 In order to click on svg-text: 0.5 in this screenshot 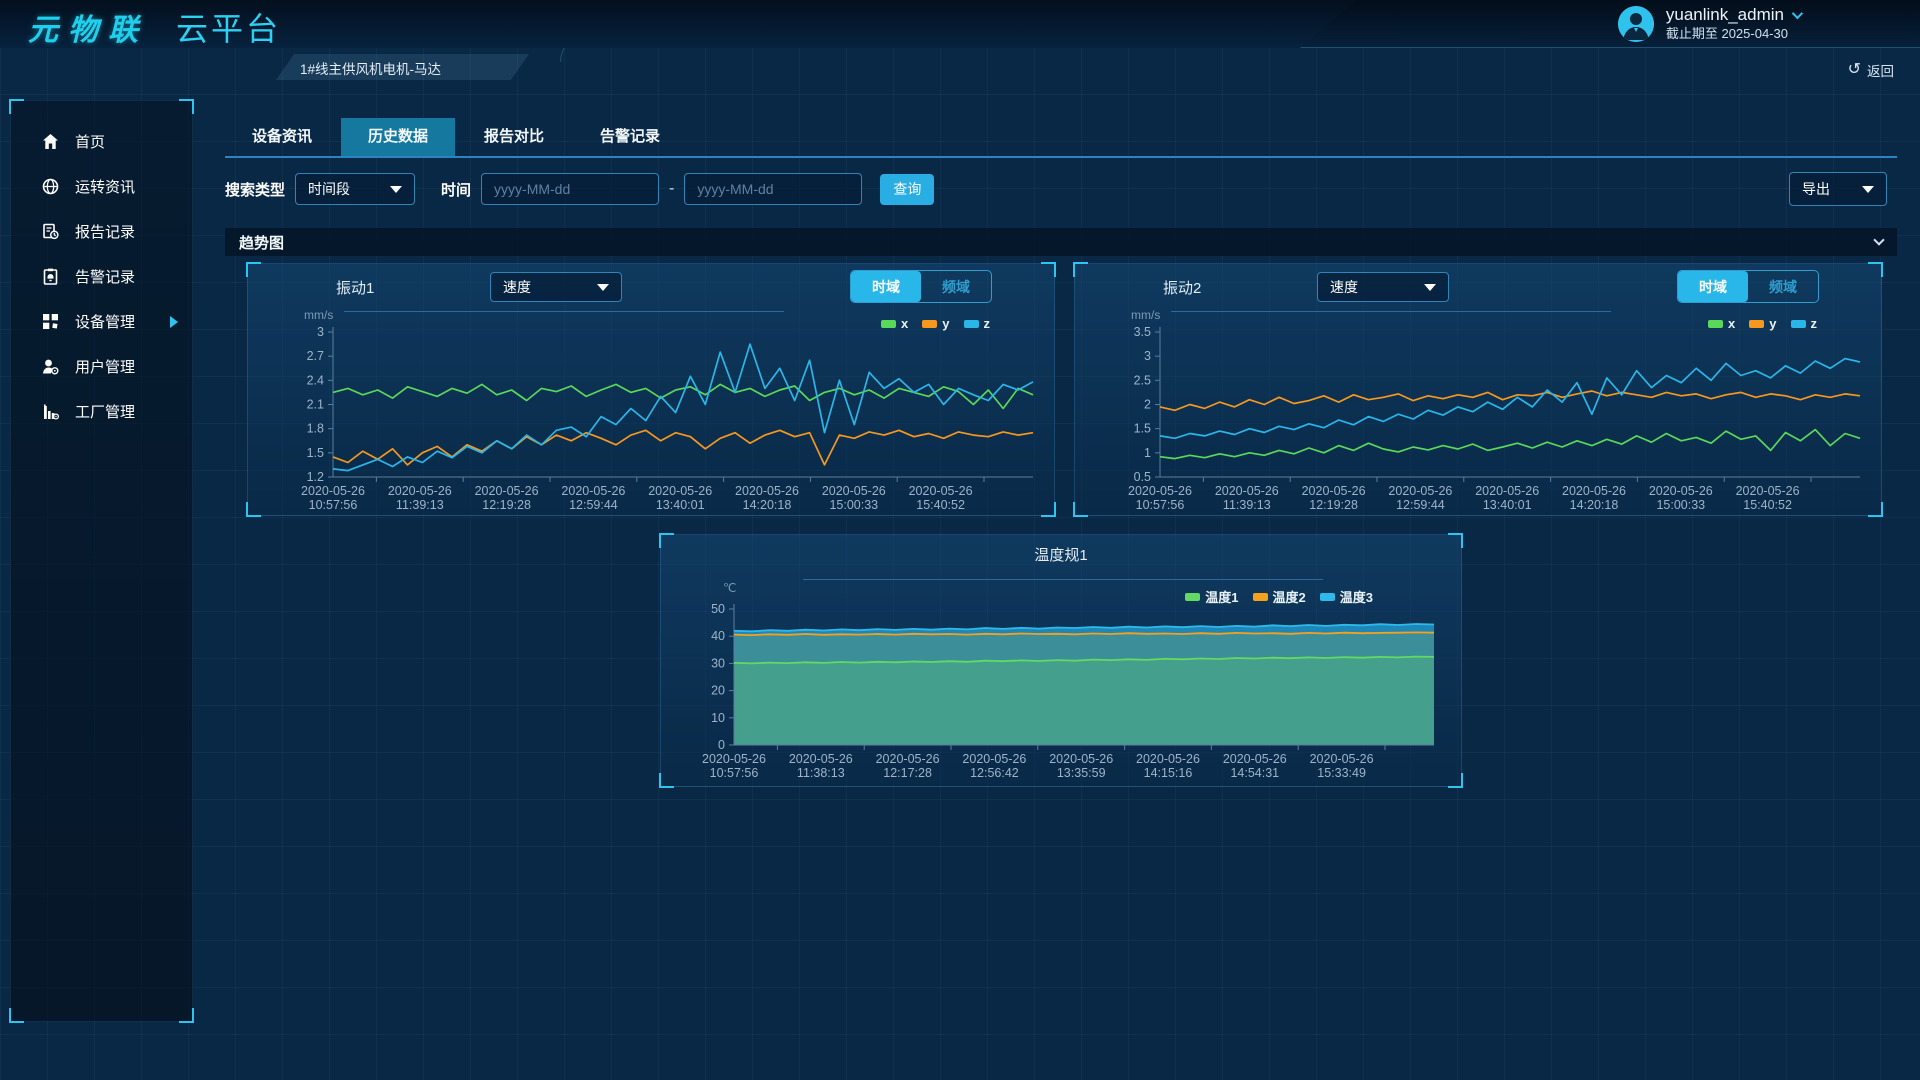, I will do `click(1142, 477)`.